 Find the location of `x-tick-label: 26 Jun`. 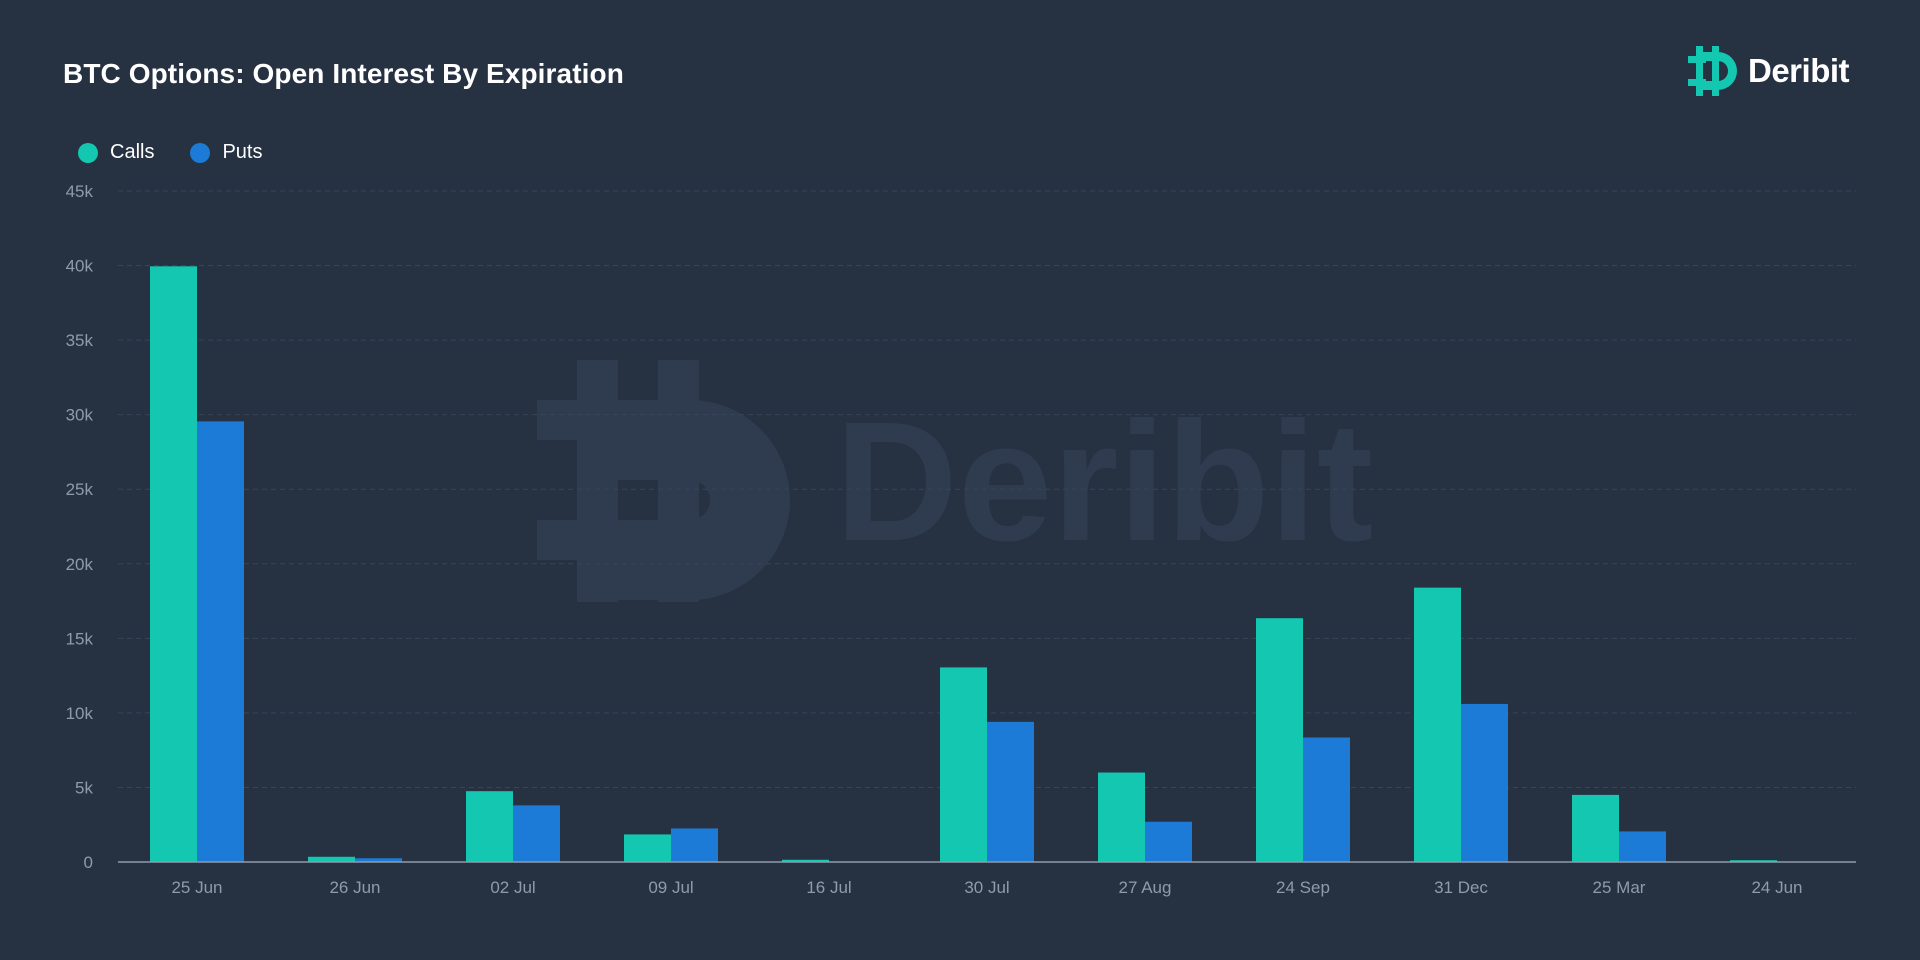

x-tick-label: 26 Jun is located at coordinates (354, 887).